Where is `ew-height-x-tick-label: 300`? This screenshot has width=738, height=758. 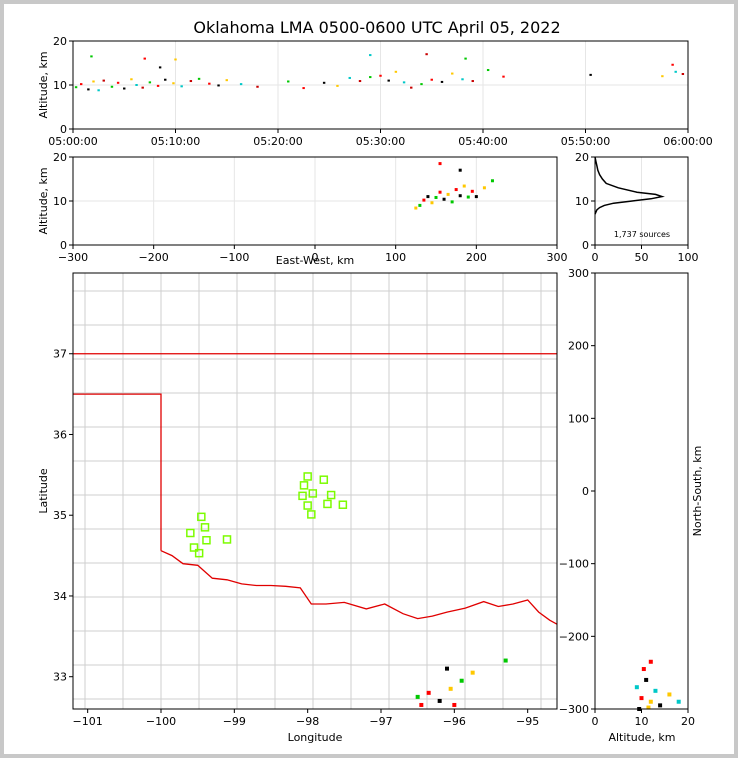
ew-height-x-tick-label: 300 is located at coordinates (557, 257).